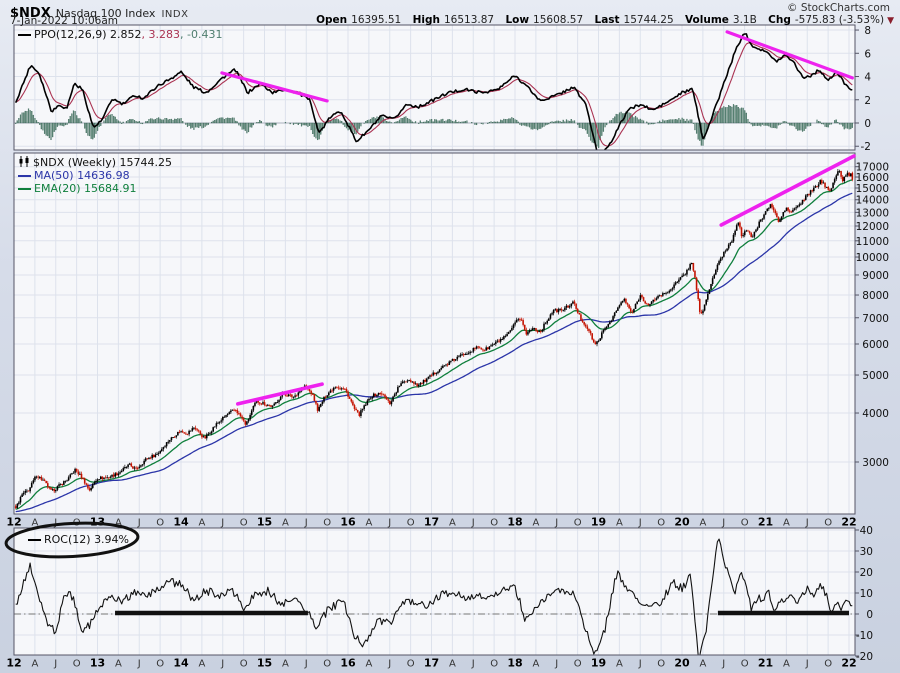 The image size is (900, 673). What do you see at coordinates (431, 522) in the screenshot?
I see `x-axis-label: 17` at bounding box center [431, 522].